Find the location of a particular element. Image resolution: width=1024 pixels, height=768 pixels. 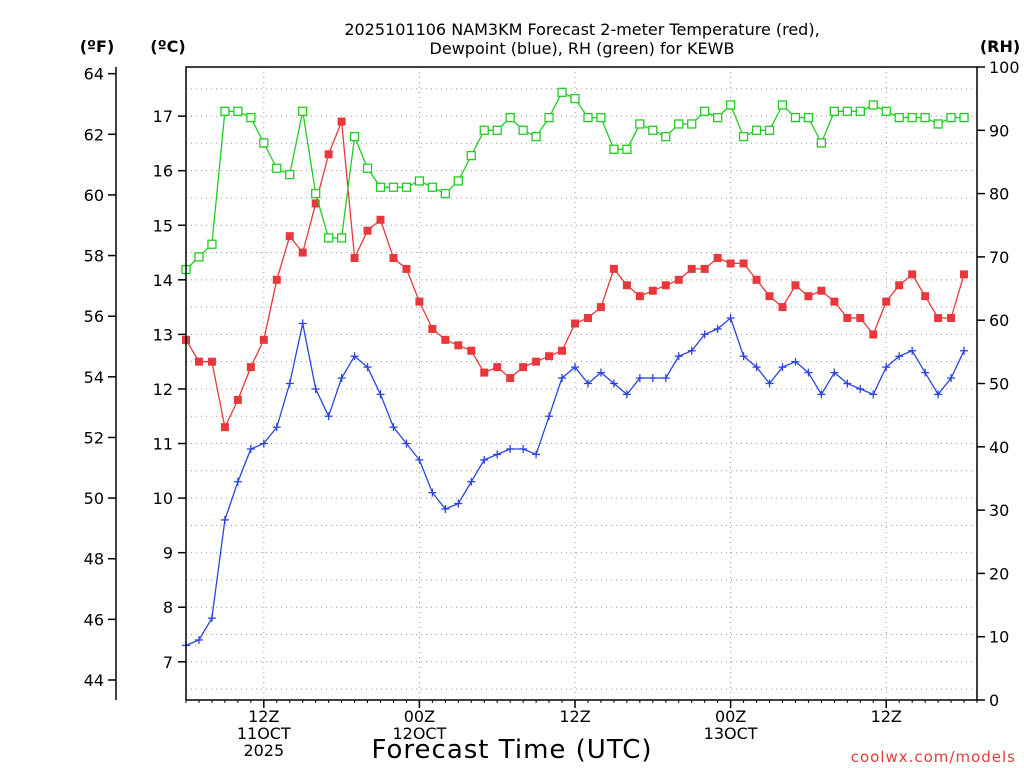

x-axis-label: Forecast Time (UTC) is located at coordinates (511, 750).